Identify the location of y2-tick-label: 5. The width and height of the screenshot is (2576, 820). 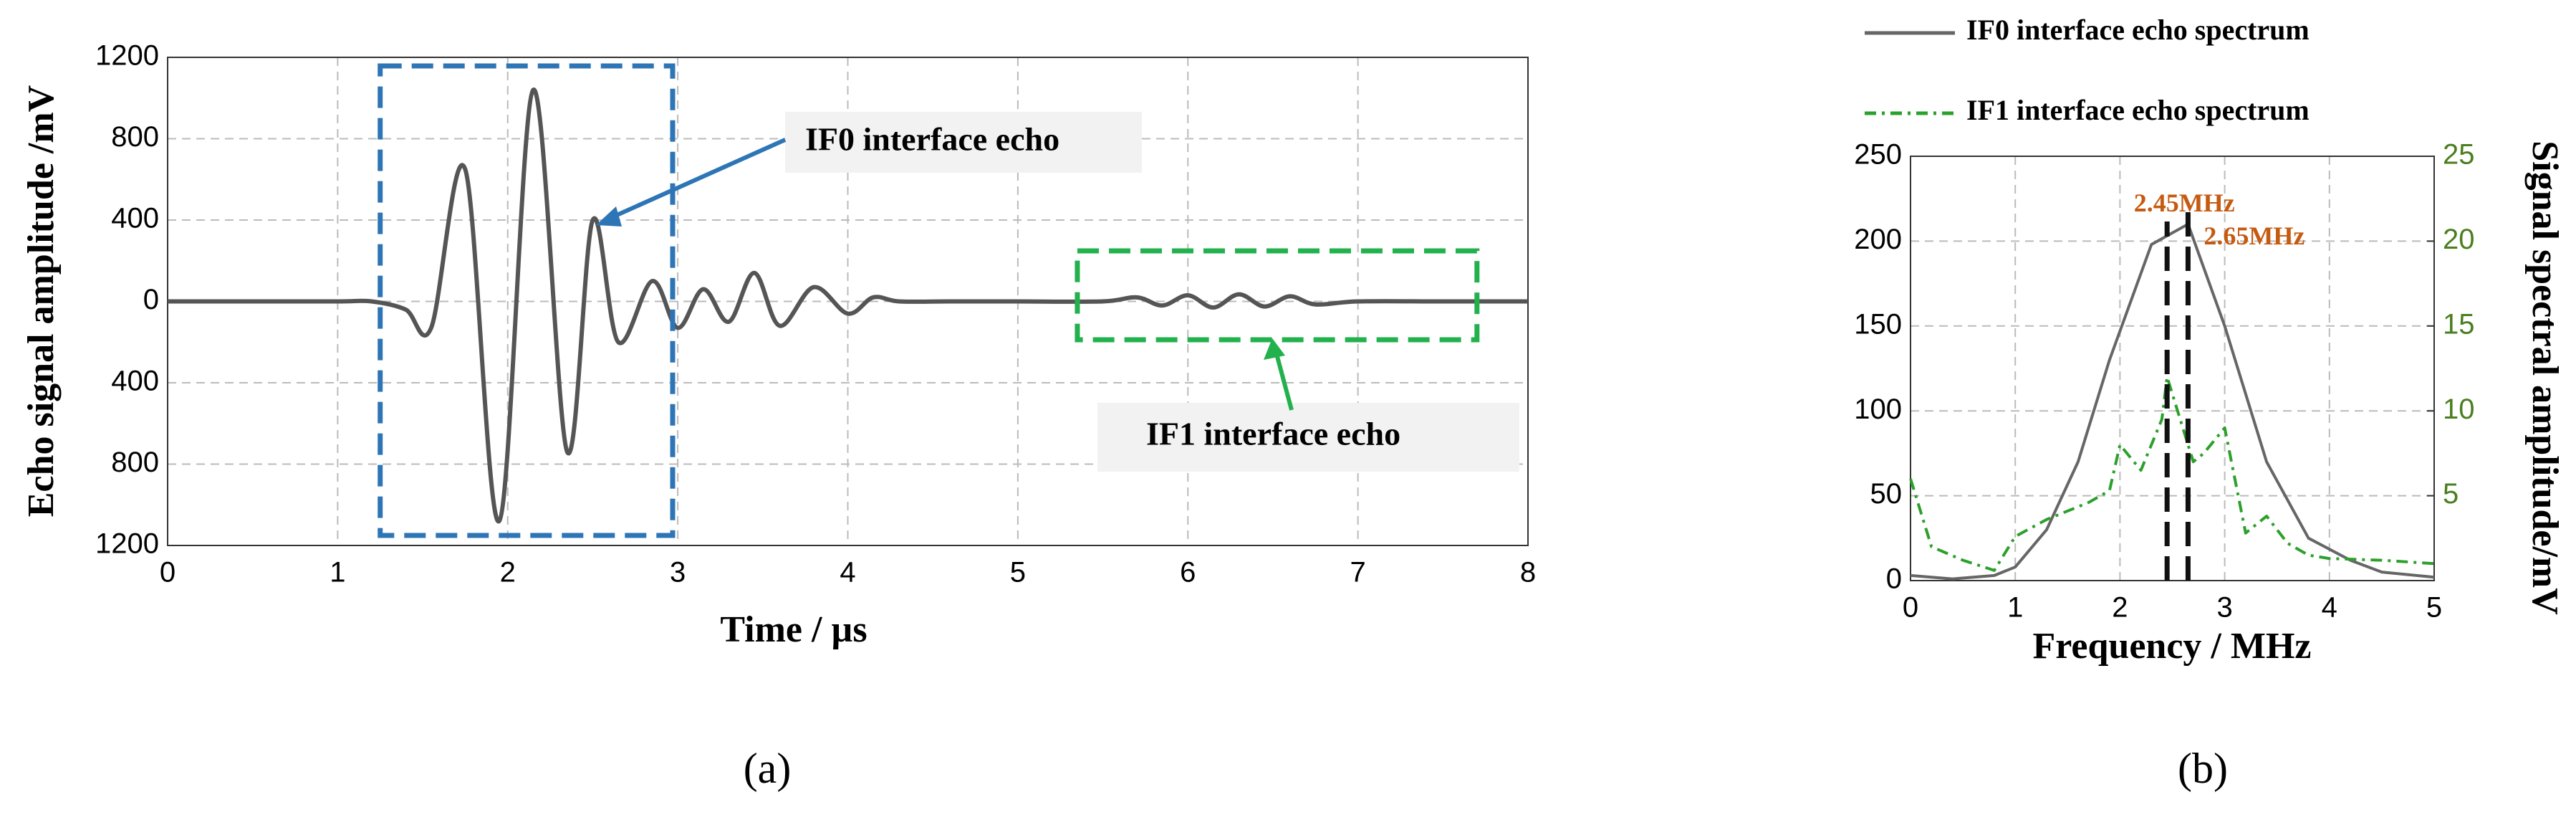
(2451, 494).